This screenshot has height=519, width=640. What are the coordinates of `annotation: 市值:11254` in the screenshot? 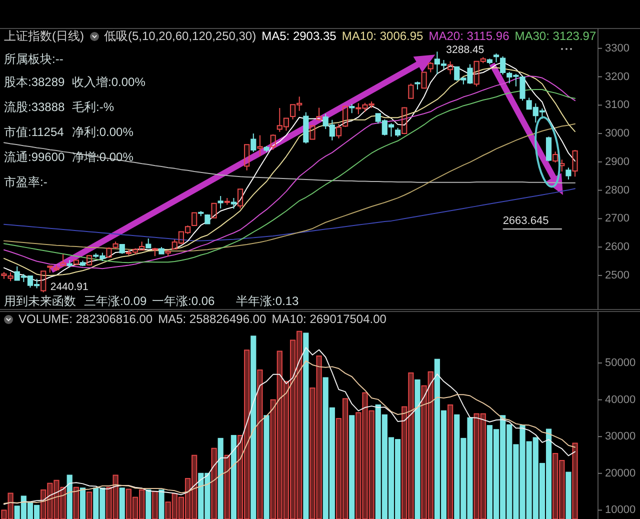 It's located at (34, 132).